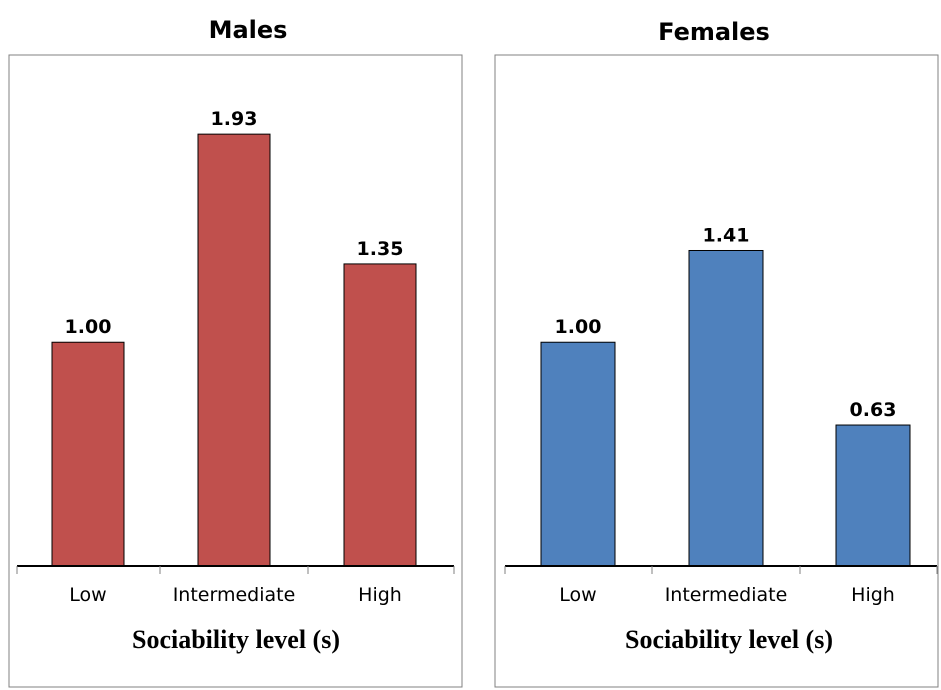 The width and height of the screenshot is (941, 690). What do you see at coordinates (88, 327) in the screenshot?
I see `males-data-label-low: 1.00` at bounding box center [88, 327].